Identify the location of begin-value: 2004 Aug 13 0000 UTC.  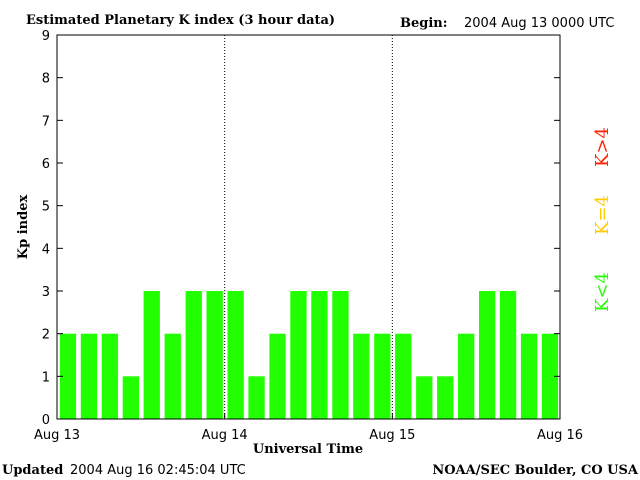
(539, 23).